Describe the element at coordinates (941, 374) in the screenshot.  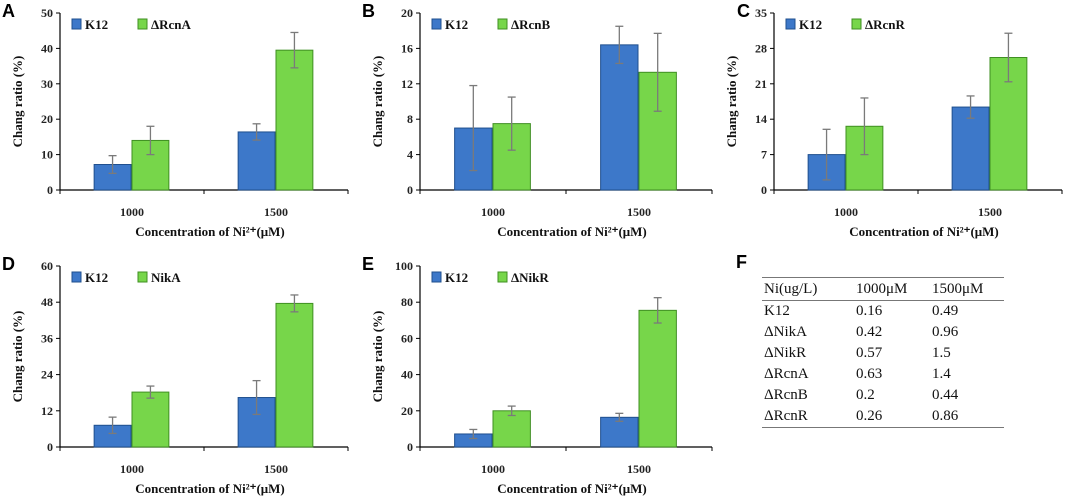
I see `table-cell: 1.4` at that location.